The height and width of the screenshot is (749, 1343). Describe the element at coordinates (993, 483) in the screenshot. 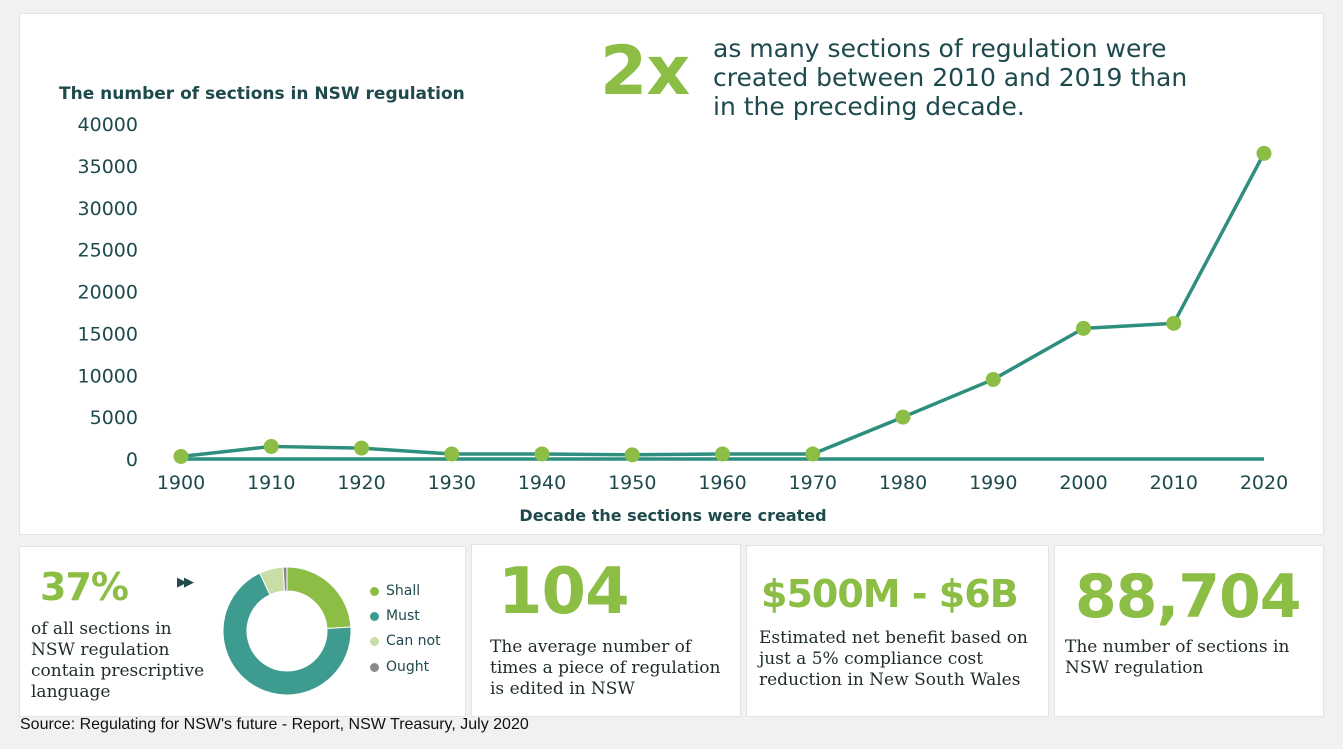

I see `x-tick-label: 1990` at that location.